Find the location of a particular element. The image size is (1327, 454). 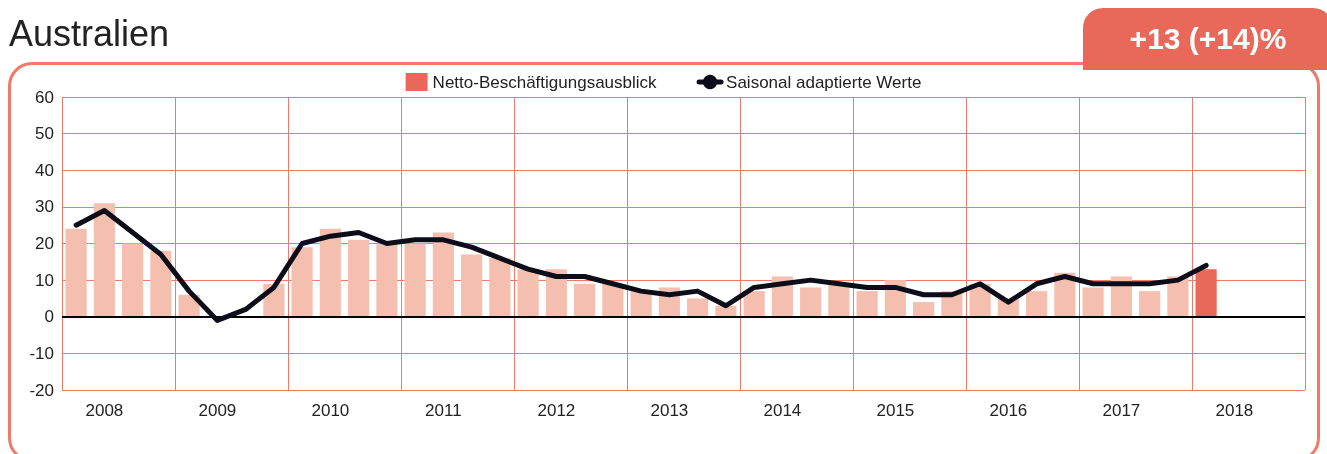

x-tick-label: 2018 is located at coordinates (1234, 410).